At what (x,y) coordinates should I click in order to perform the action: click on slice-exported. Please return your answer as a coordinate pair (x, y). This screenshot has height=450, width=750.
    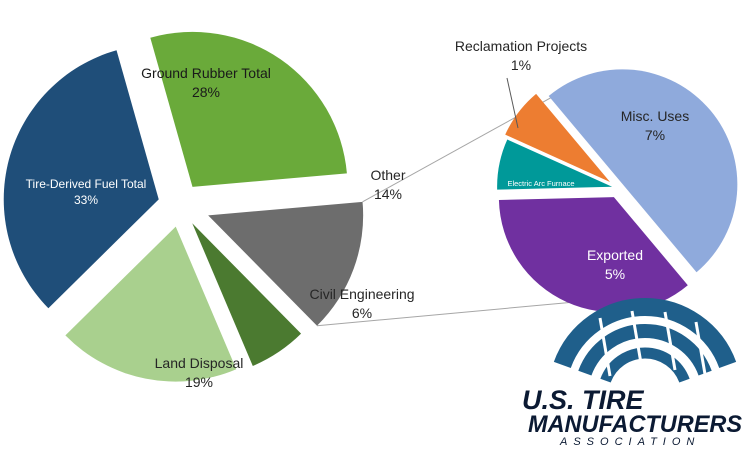
    Looking at the image, I should click on (593, 255).